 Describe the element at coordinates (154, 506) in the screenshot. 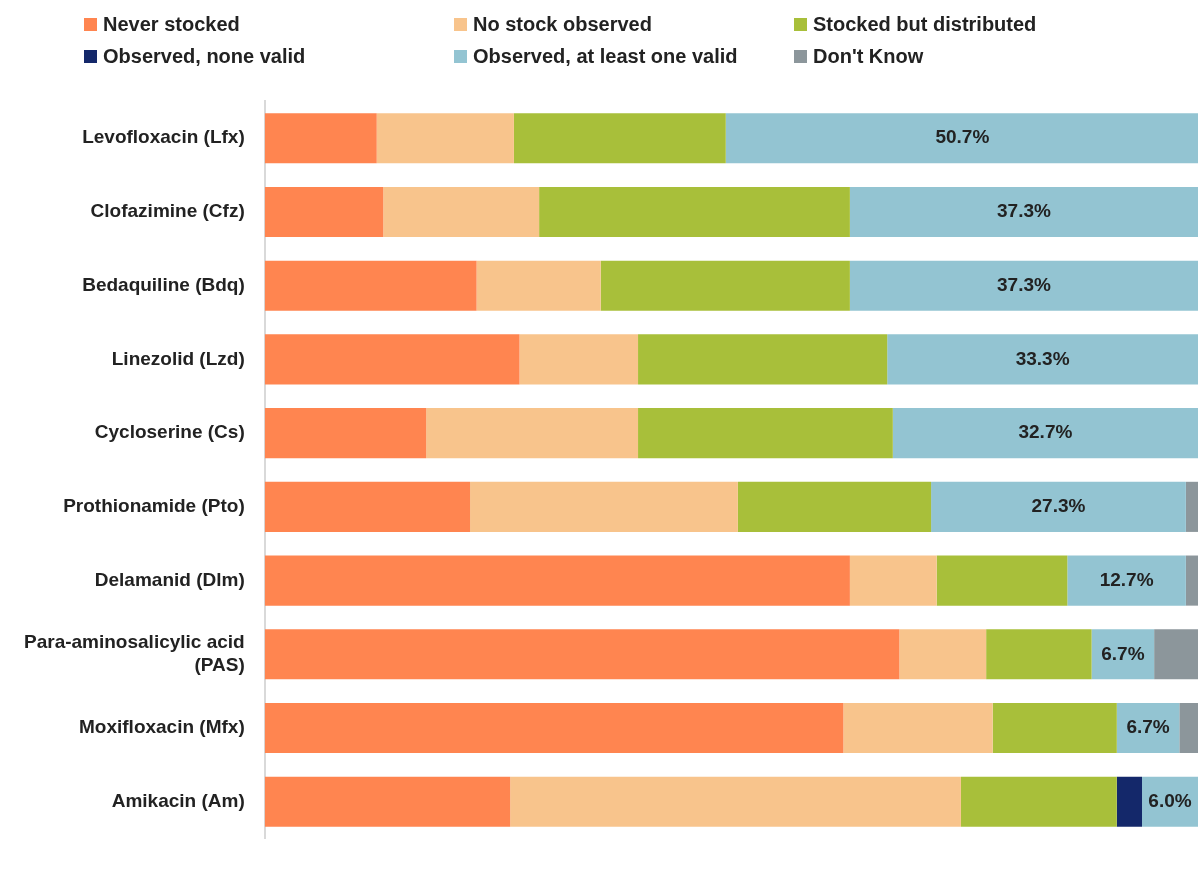

I see `y-tick-label: Prothionamide (Pto)` at that location.